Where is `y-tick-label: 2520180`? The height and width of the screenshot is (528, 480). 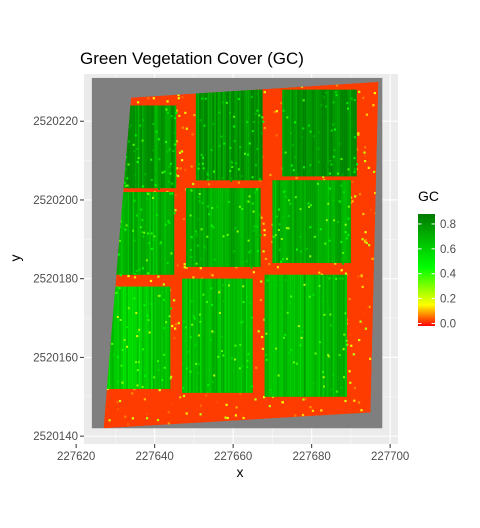
y-tick-label: 2520180 is located at coordinates (55, 280).